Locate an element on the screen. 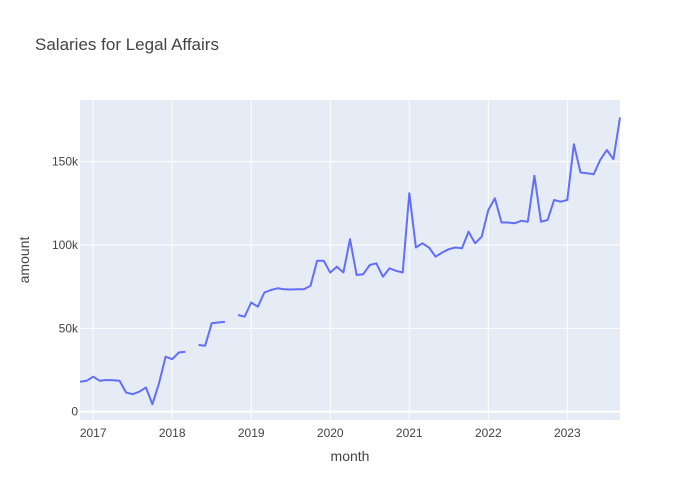 The width and height of the screenshot is (700, 500). y-tick-labels: 0 50k 100k 150k is located at coordinates (65, 287).